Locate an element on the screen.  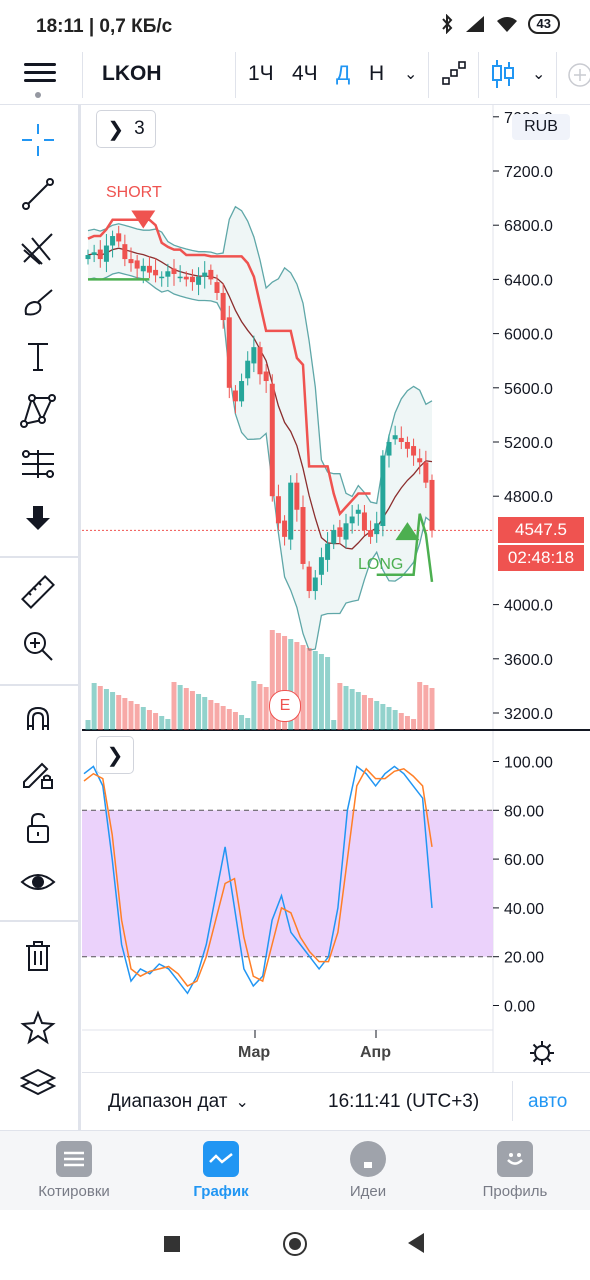
short-stop-line is located at coordinates (229, 367).